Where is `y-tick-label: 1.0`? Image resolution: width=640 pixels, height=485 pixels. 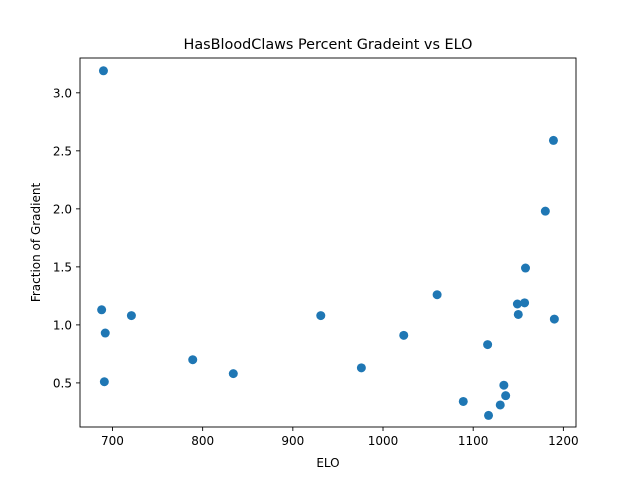 y-tick-label: 1.0 is located at coordinates (62, 325).